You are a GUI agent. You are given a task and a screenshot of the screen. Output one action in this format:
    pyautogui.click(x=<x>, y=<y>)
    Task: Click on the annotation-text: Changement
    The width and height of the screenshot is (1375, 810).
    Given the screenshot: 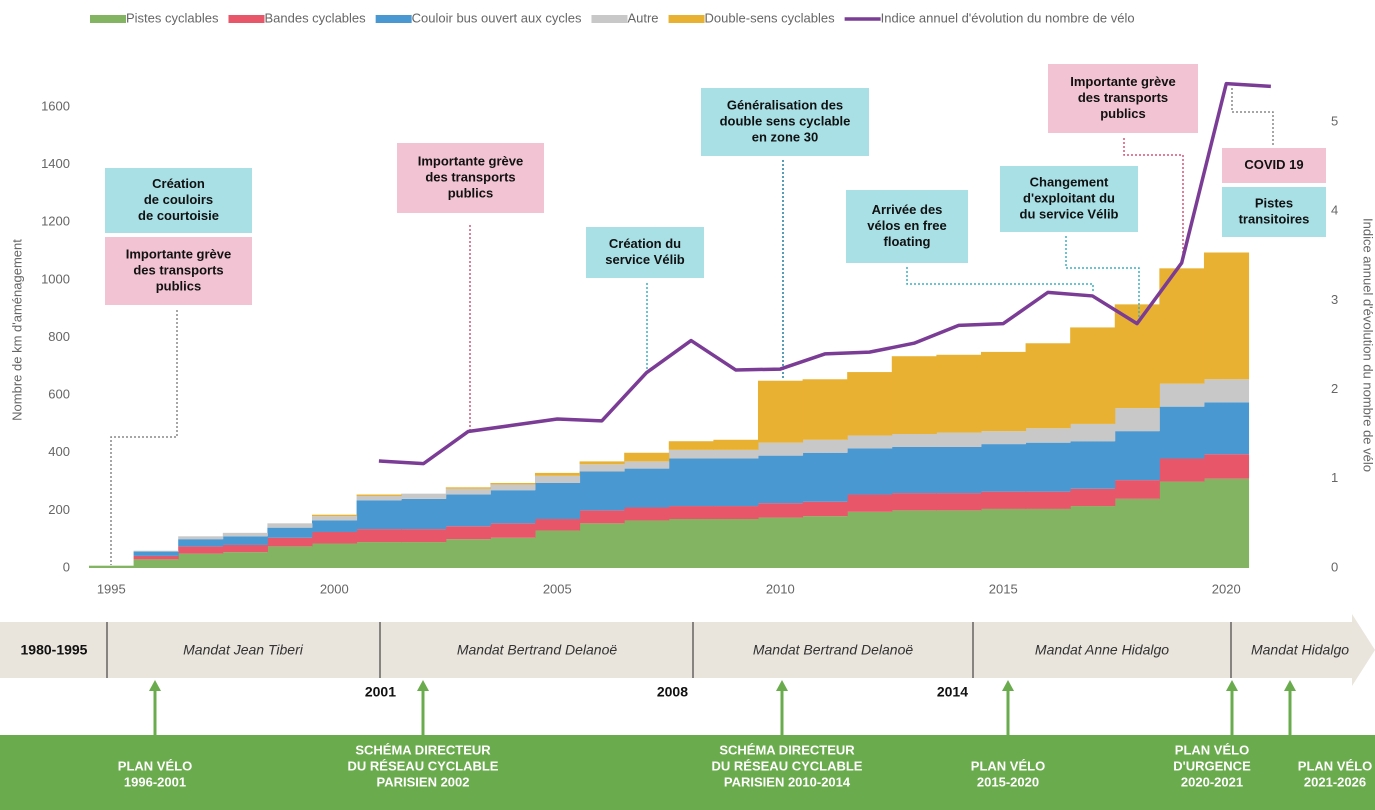 What is the action you would take?
    pyautogui.click(x=1069, y=181)
    